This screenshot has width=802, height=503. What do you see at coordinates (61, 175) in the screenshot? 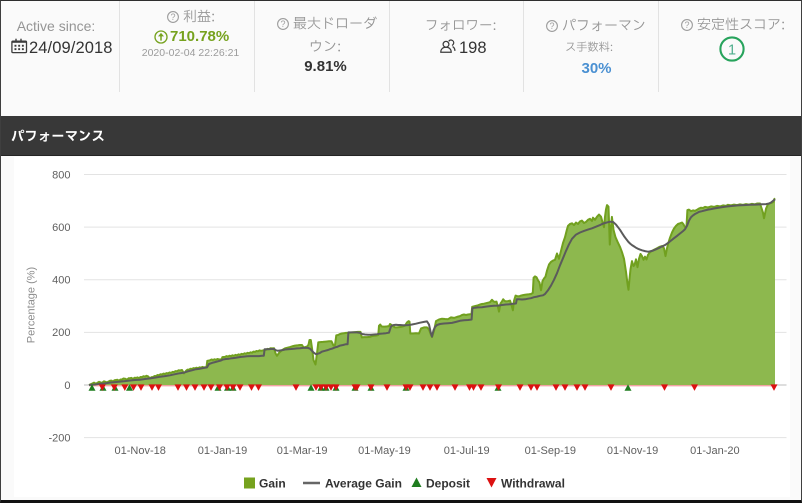
I see `svg-text: 800` at bounding box center [61, 175].